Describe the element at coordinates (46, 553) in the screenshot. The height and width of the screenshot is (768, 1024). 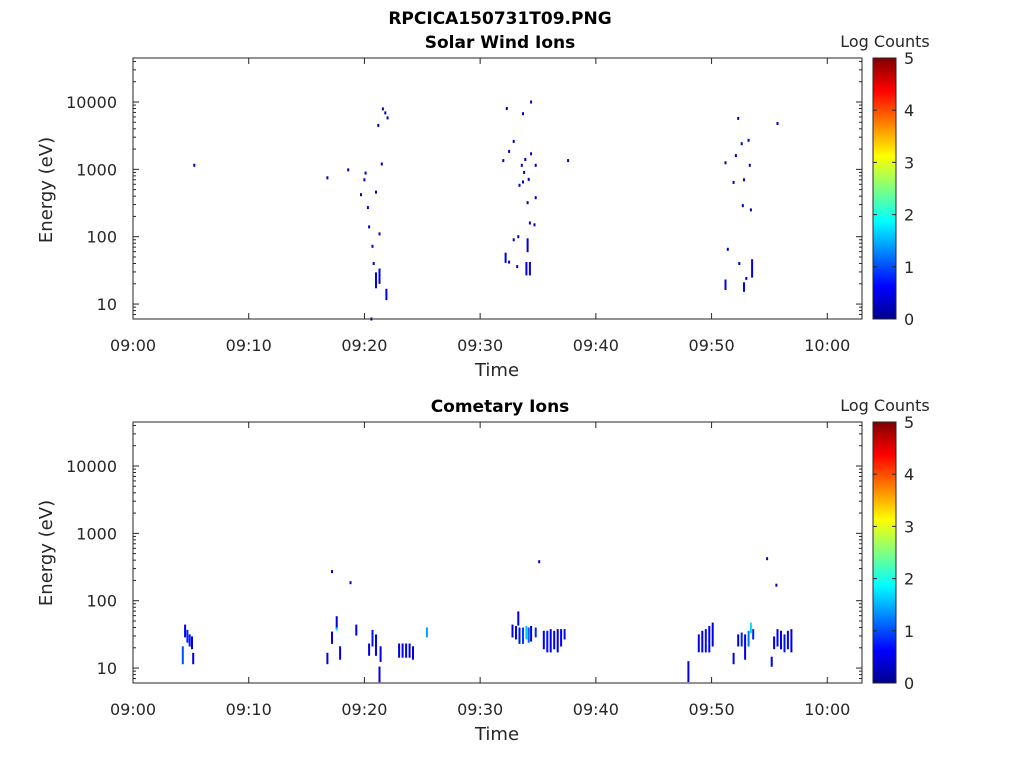
I see `y-axis-label: Energy (eV)` at that location.